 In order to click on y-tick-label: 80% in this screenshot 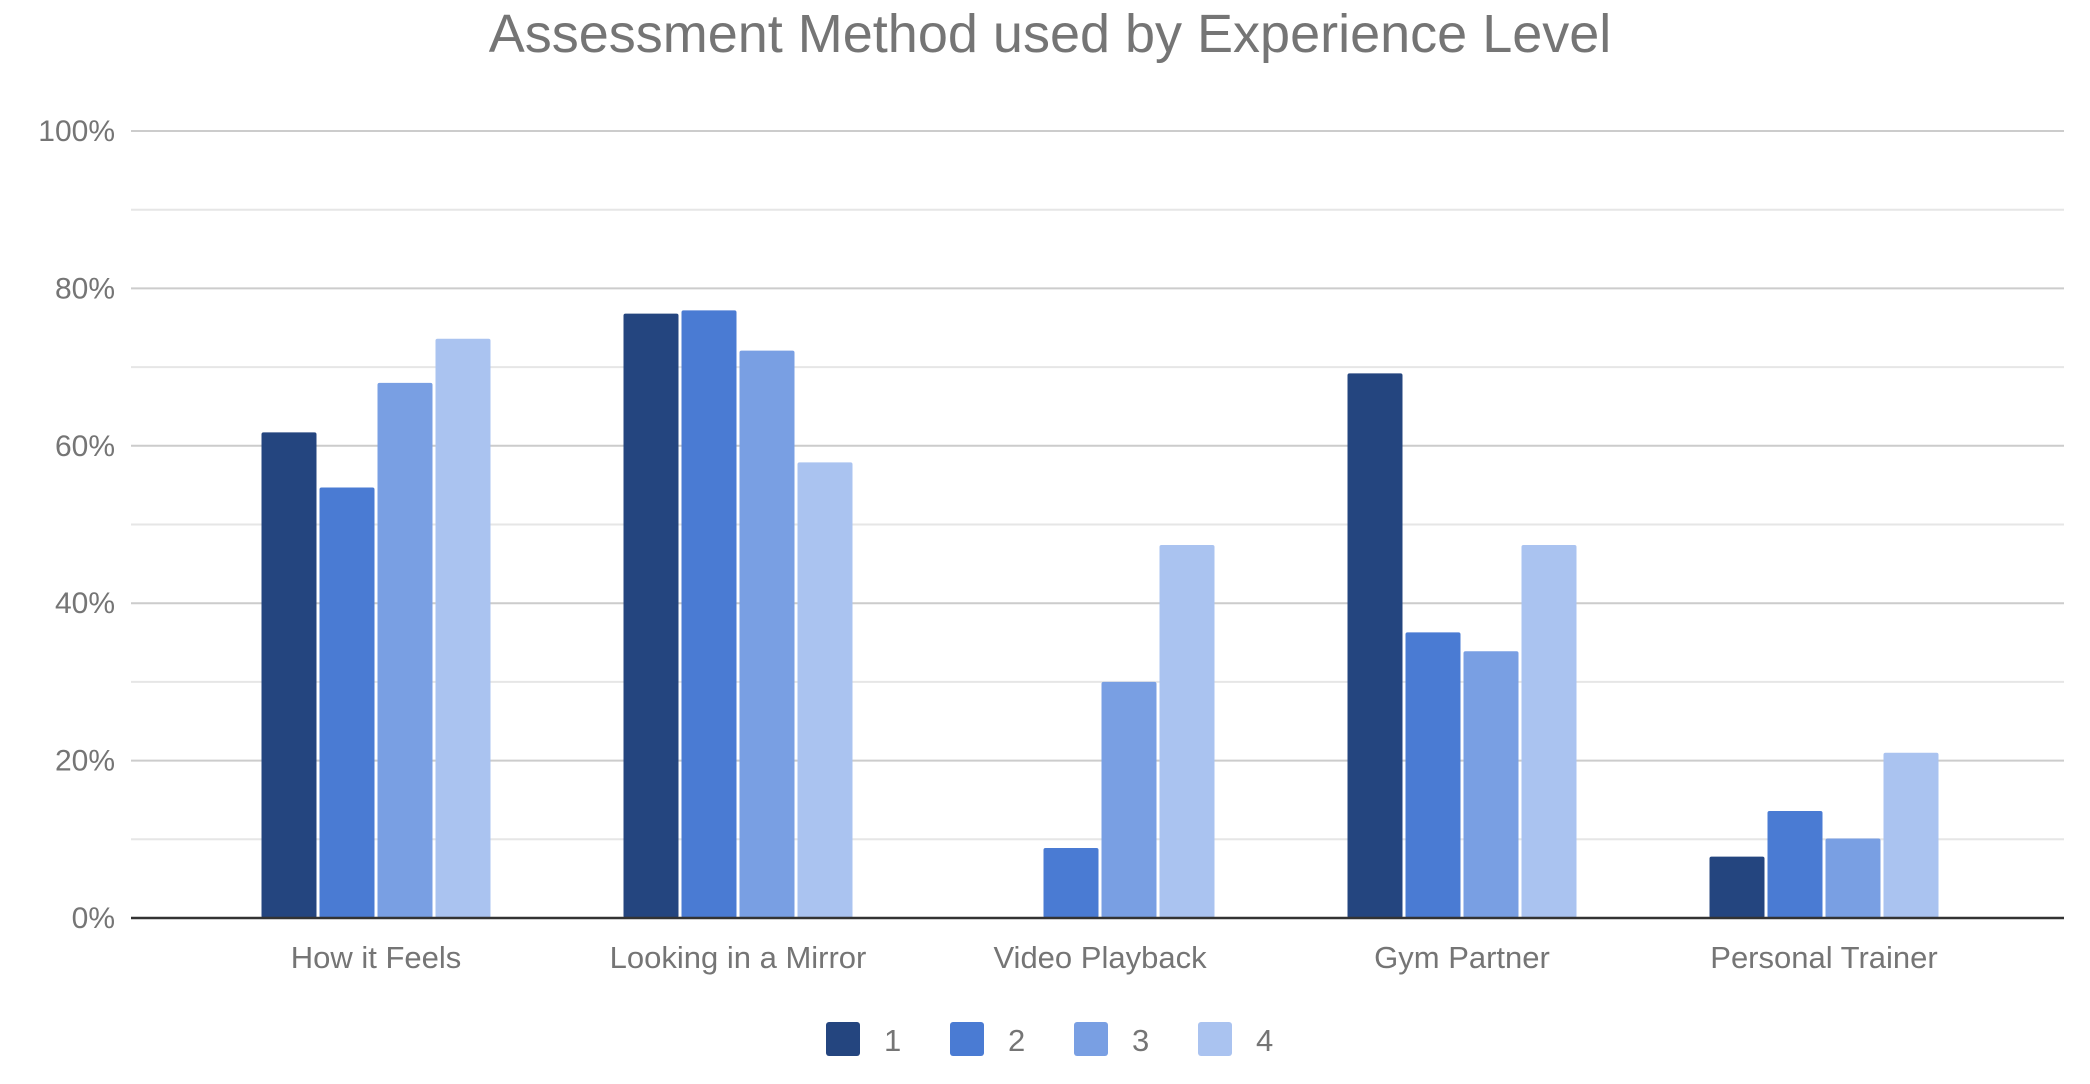, I will do `click(85, 288)`.